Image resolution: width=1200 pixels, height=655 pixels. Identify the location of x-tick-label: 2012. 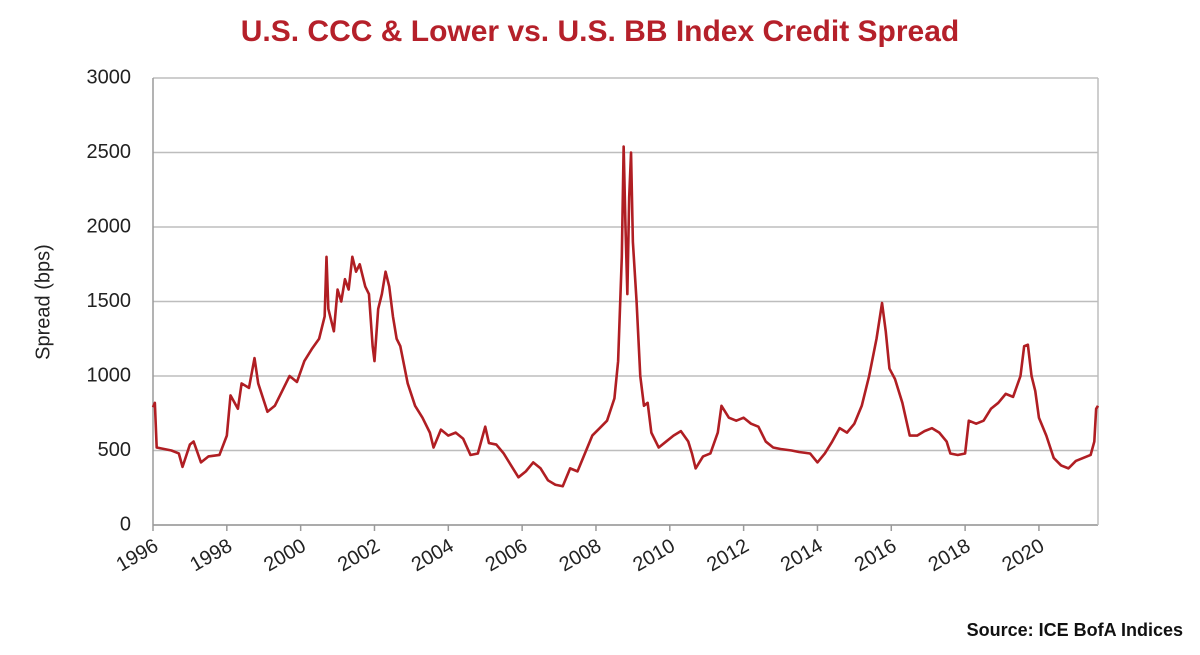
(728, 555).